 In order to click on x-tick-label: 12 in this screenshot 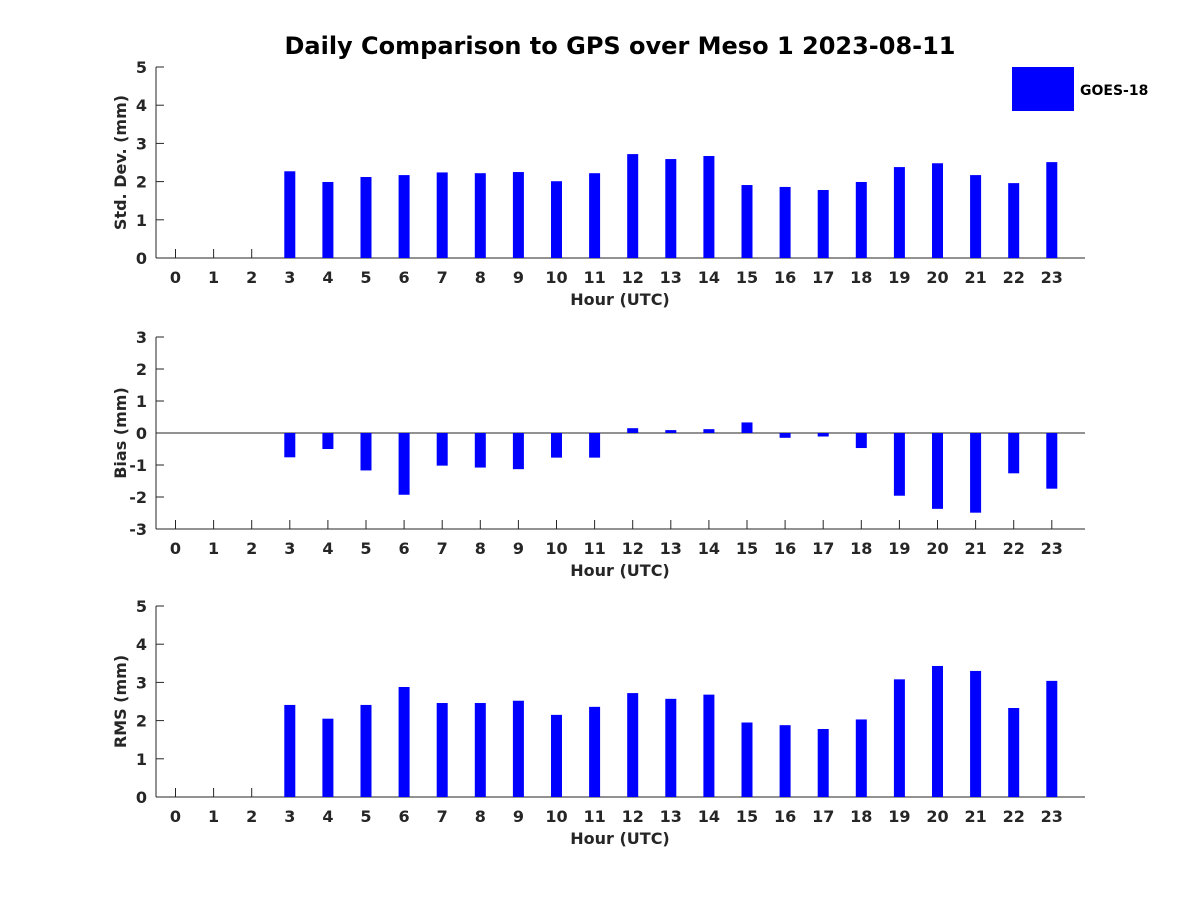, I will do `click(633, 816)`.